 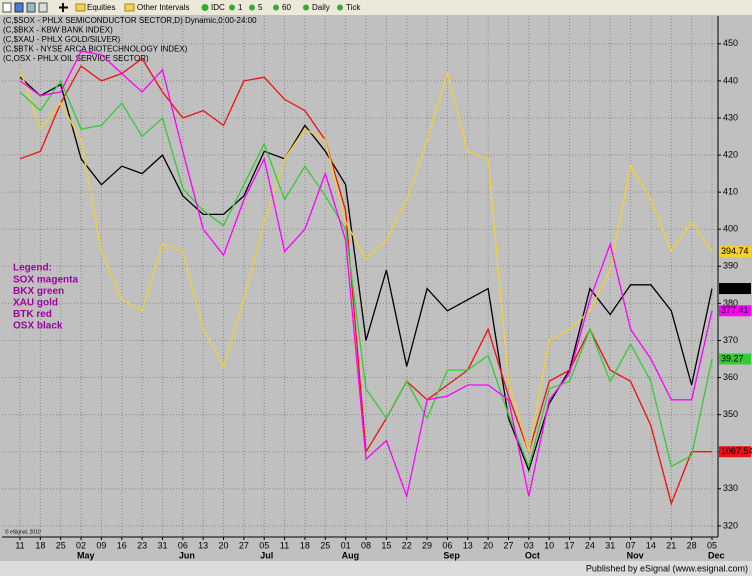 I want to click on x-tick-label: 03, so click(x=529, y=545).